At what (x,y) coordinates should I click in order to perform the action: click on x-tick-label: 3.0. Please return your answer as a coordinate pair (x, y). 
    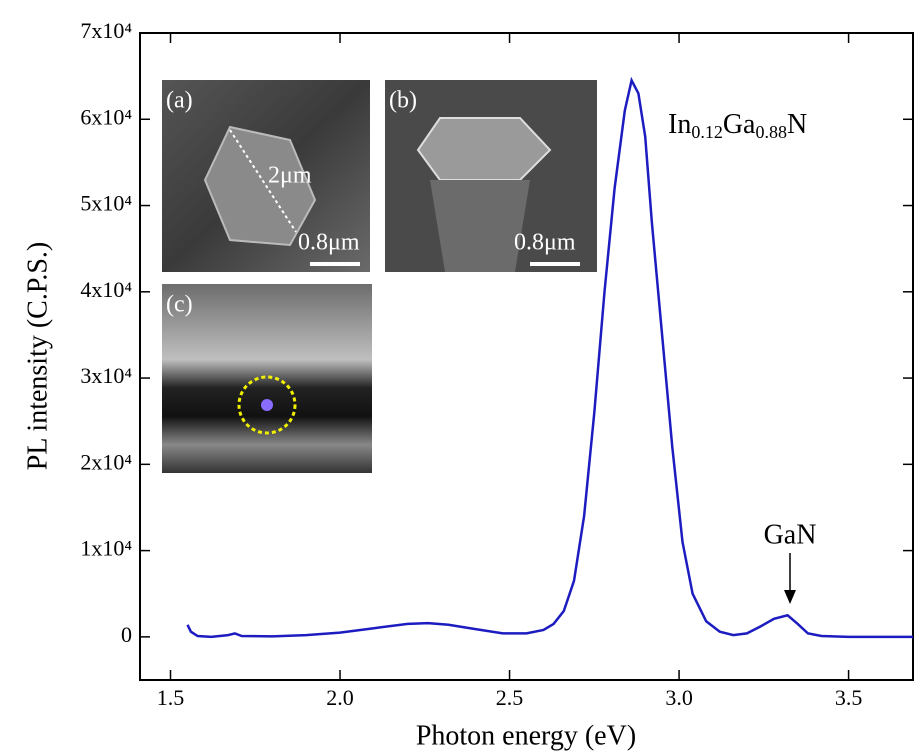
    Looking at the image, I should click on (679, 697).